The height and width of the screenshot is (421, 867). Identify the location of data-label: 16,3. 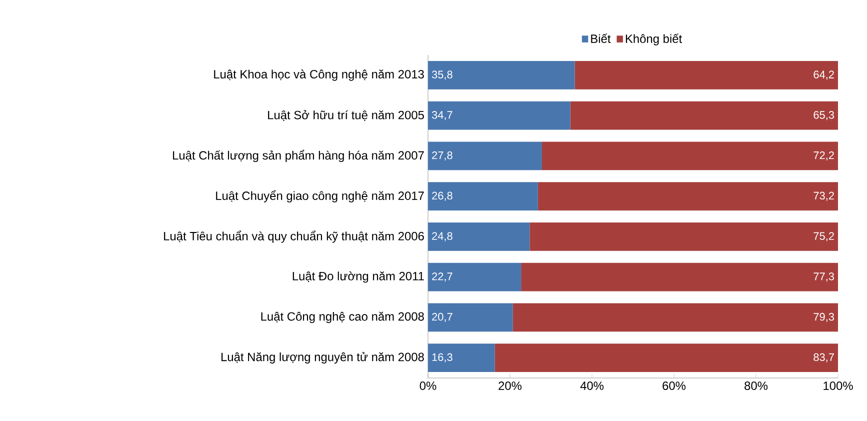
(442, 357).